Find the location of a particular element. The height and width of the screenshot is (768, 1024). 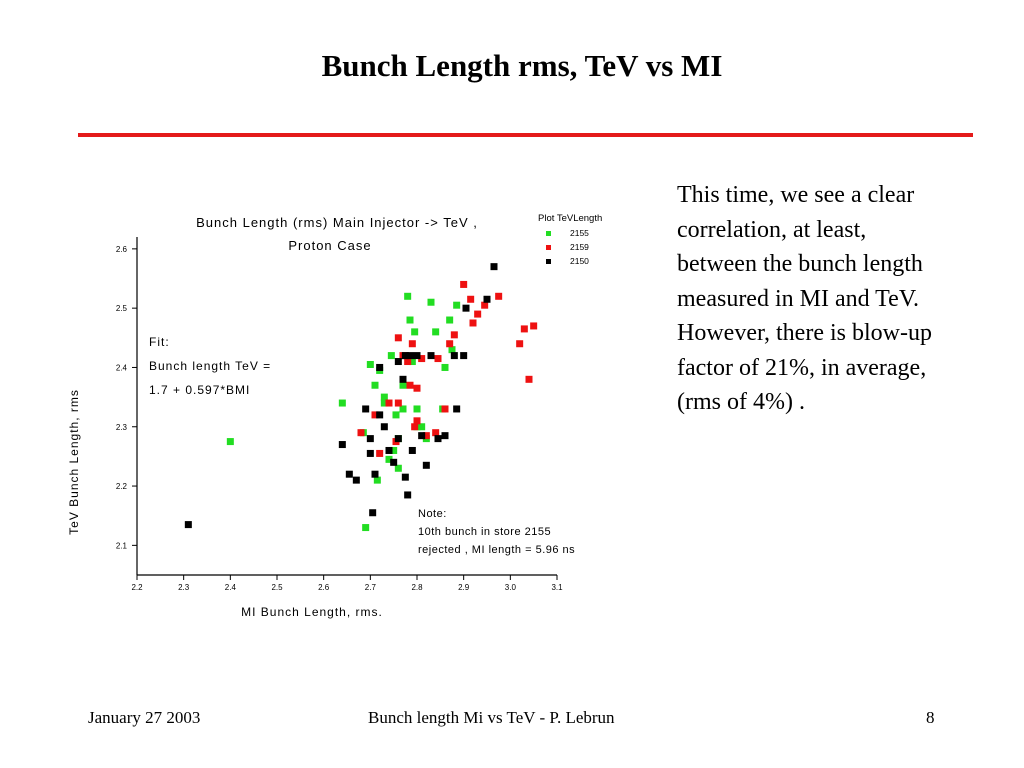

x-tick-label: 3.0 is located at coordinates (511, 587).